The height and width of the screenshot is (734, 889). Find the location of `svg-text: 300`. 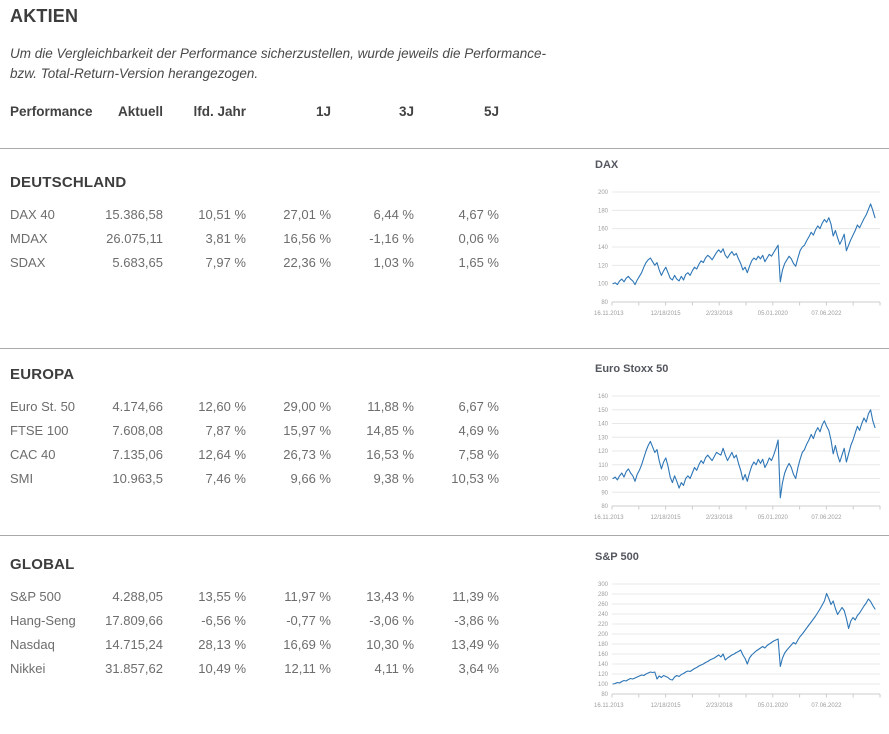

svg-text: 300 is located at coordinates (603, 585).